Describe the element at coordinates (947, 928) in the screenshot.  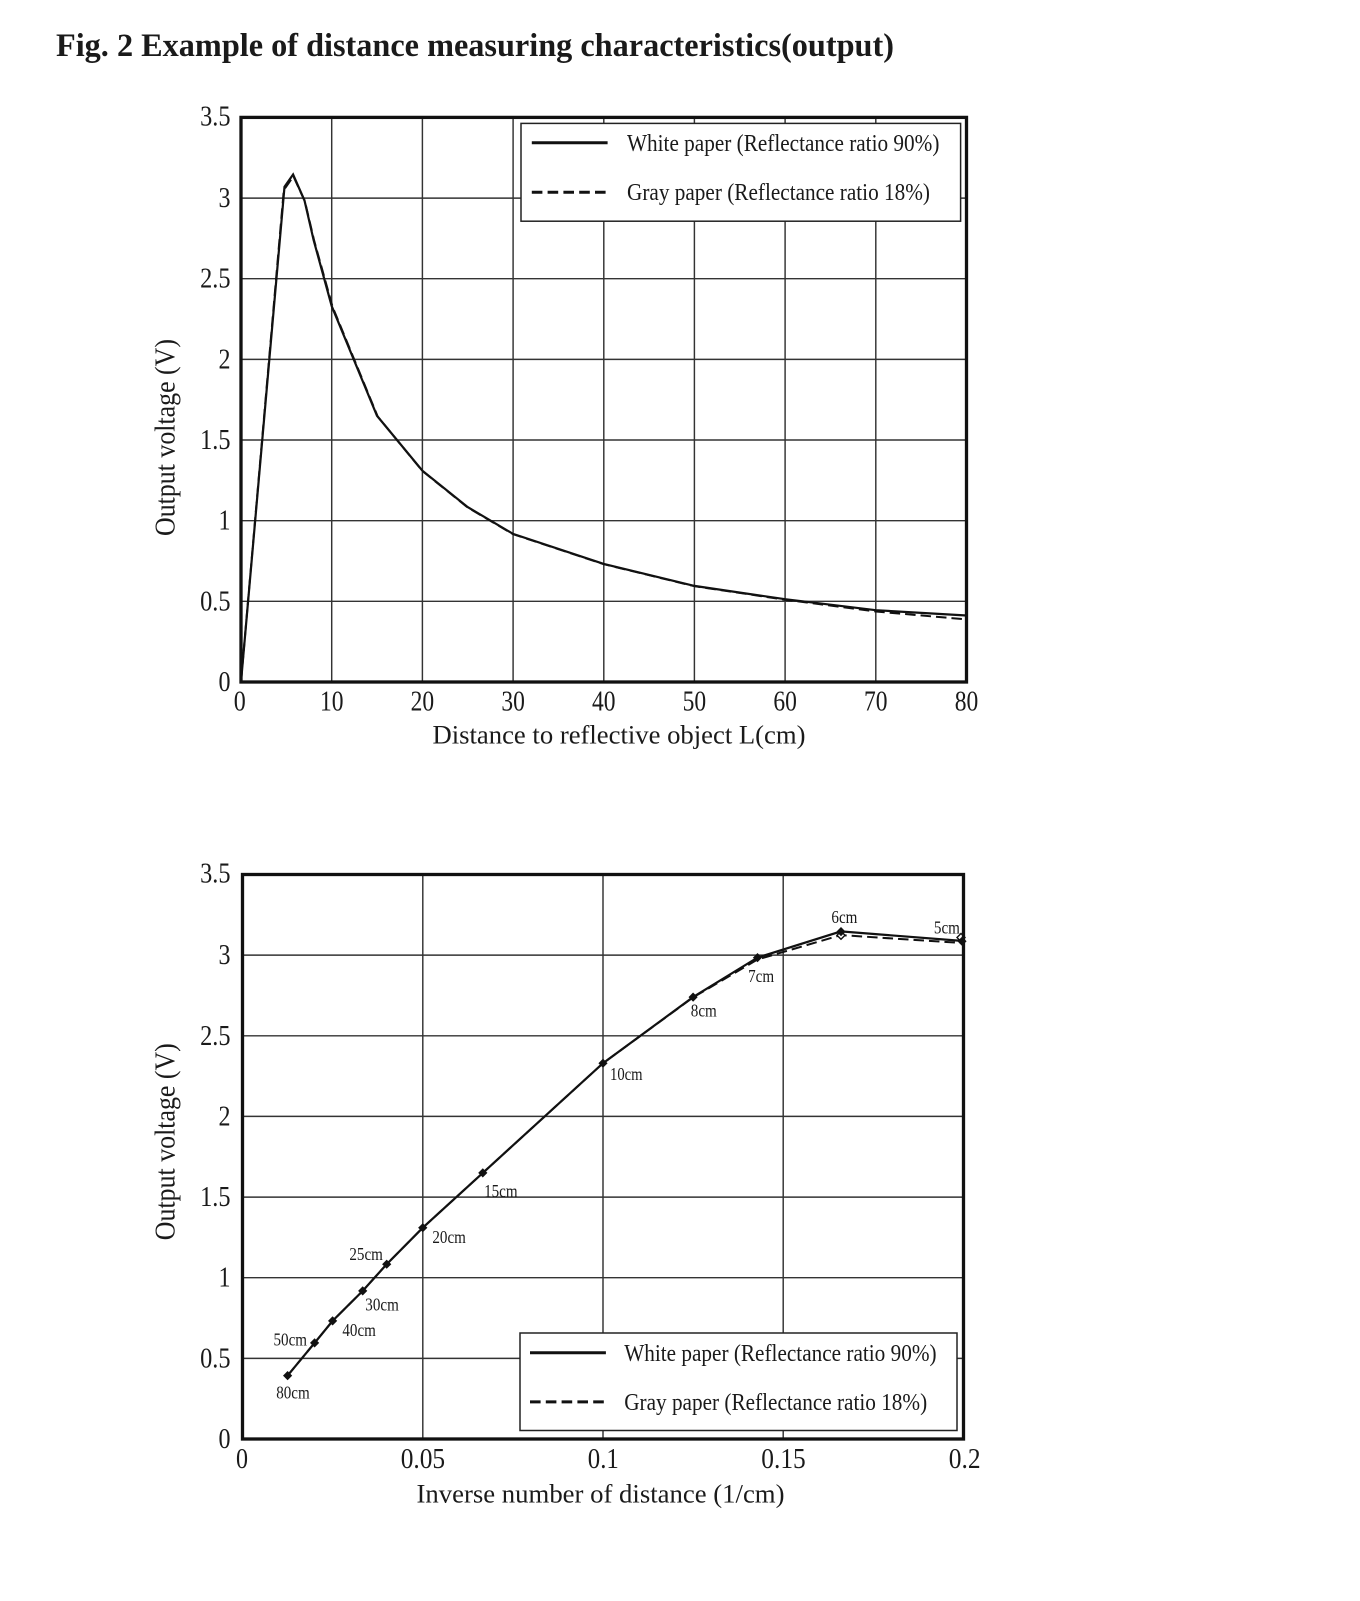
I see `svg-text: 5cm` at that location.